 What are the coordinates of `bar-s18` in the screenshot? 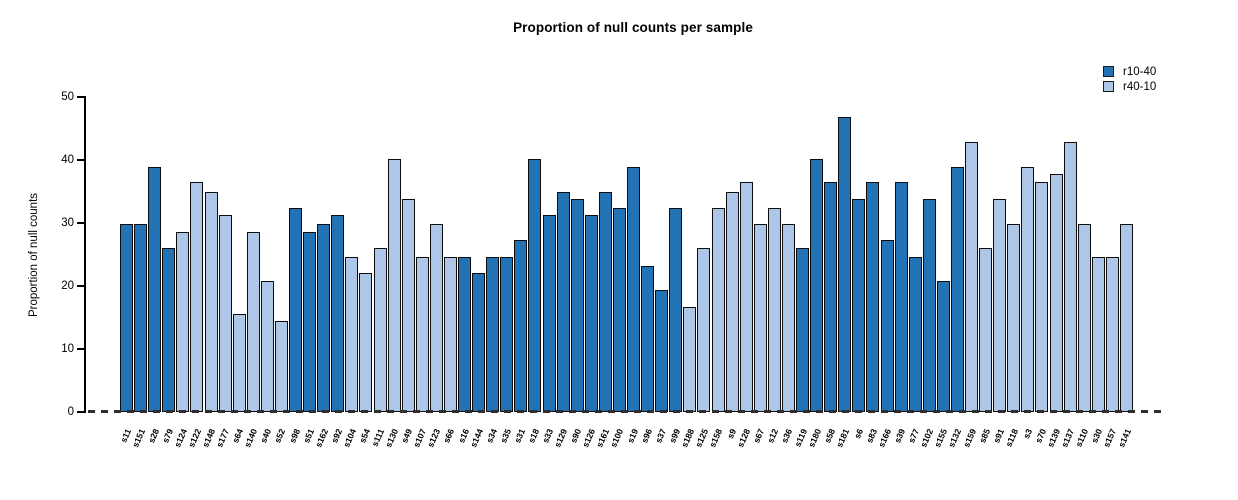 It's located at (535, 285).